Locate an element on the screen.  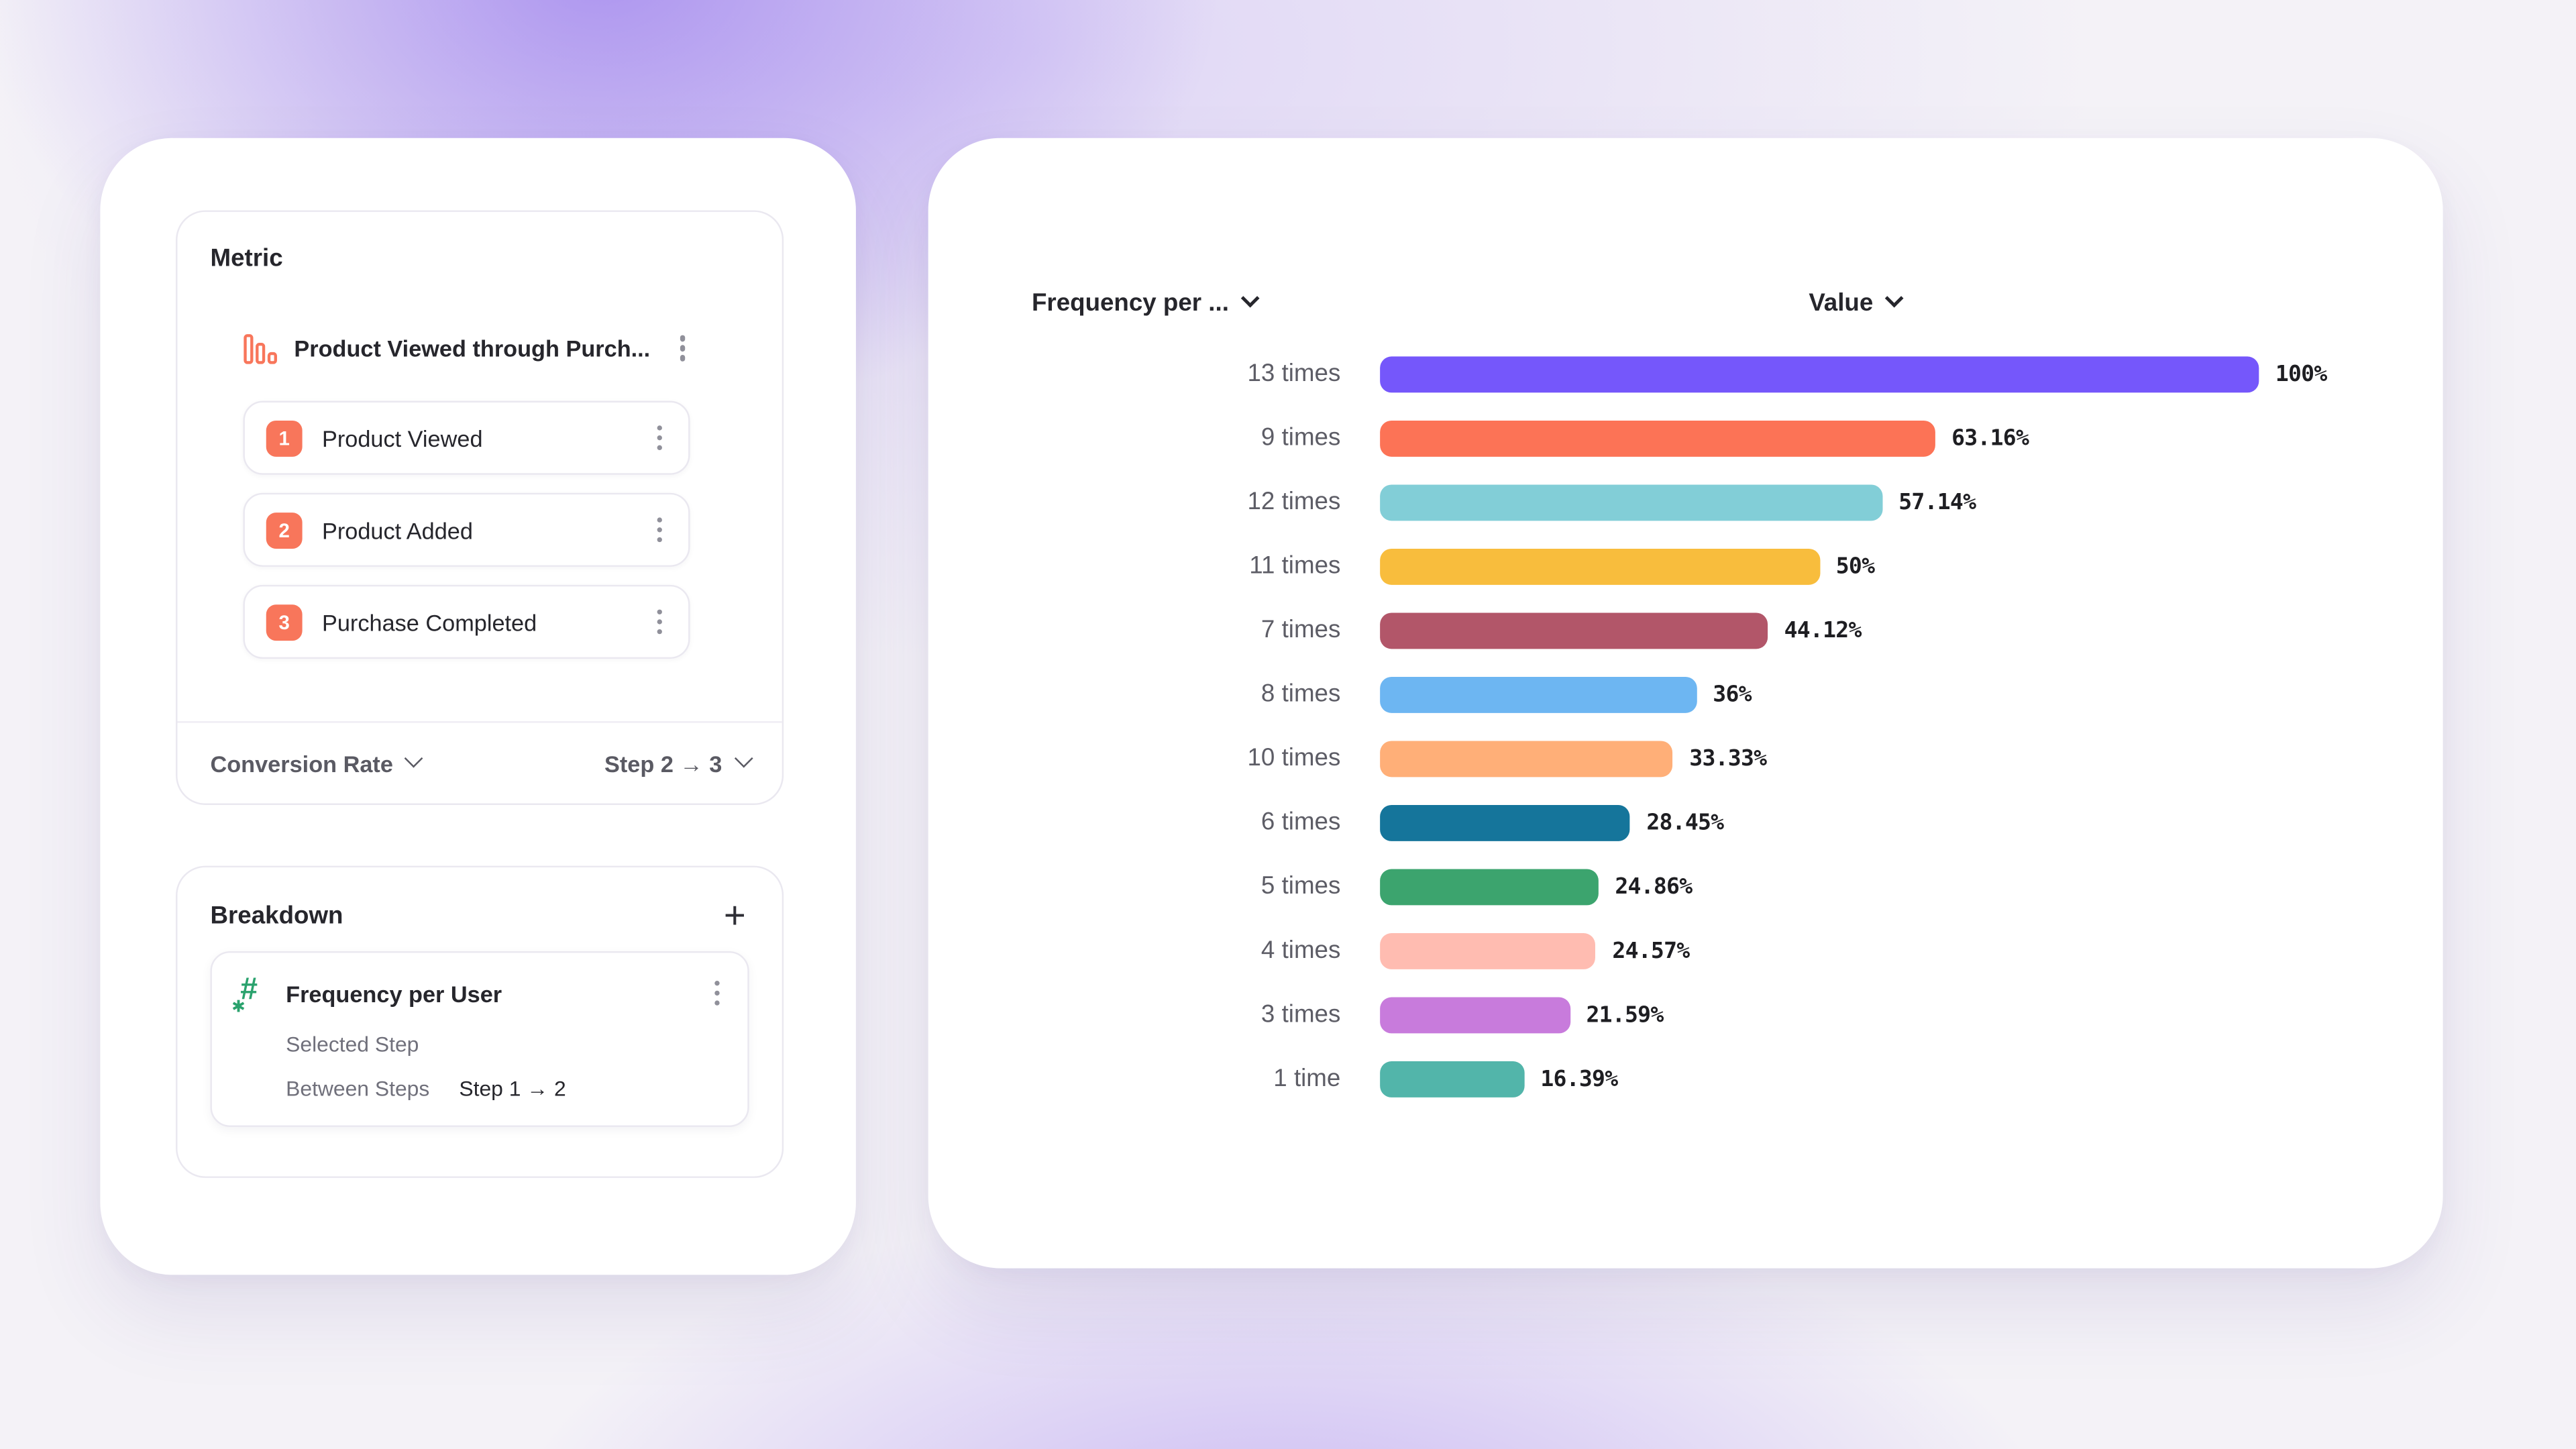
metric-footer: Conversion Rate Step 2 → 3 is located at coordinates (479, 762).